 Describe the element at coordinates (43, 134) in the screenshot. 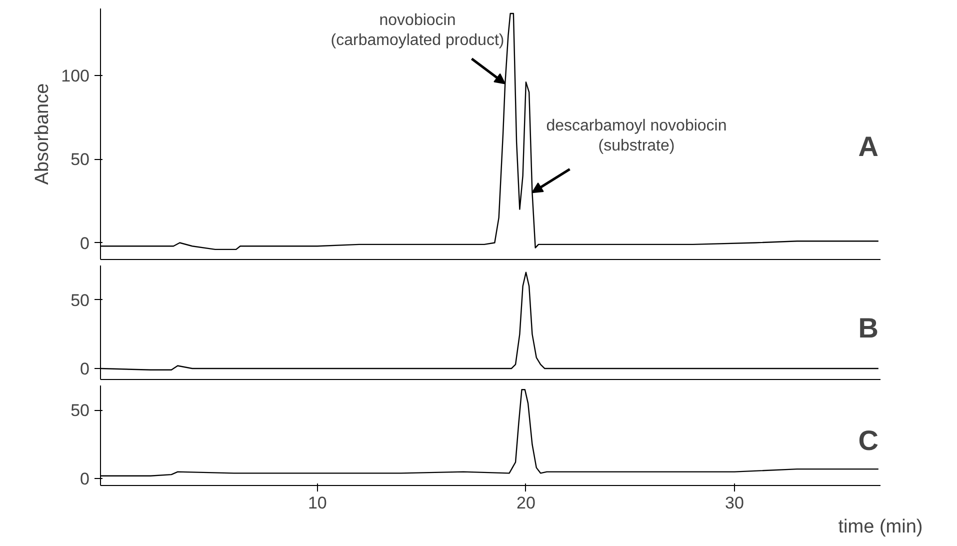

I see `y-axis-title: Absorbance` at that location.